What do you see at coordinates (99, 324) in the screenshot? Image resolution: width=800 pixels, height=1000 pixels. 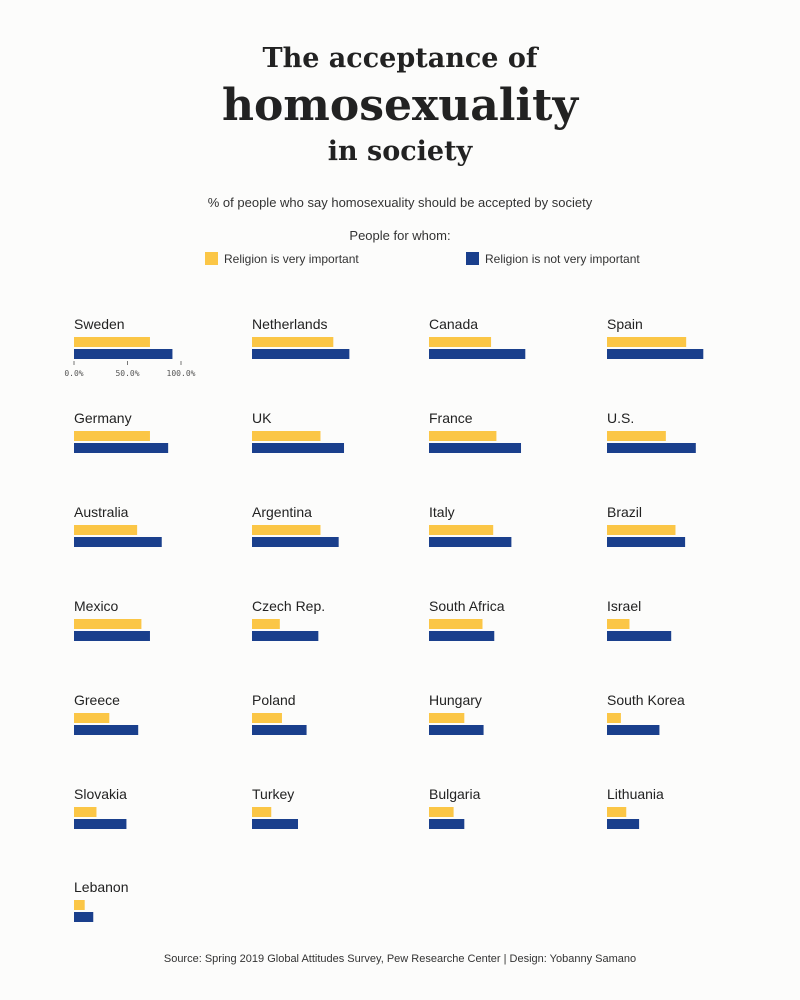 I see `country-label-sweden: Sweden` at bounding box center [99, 324].